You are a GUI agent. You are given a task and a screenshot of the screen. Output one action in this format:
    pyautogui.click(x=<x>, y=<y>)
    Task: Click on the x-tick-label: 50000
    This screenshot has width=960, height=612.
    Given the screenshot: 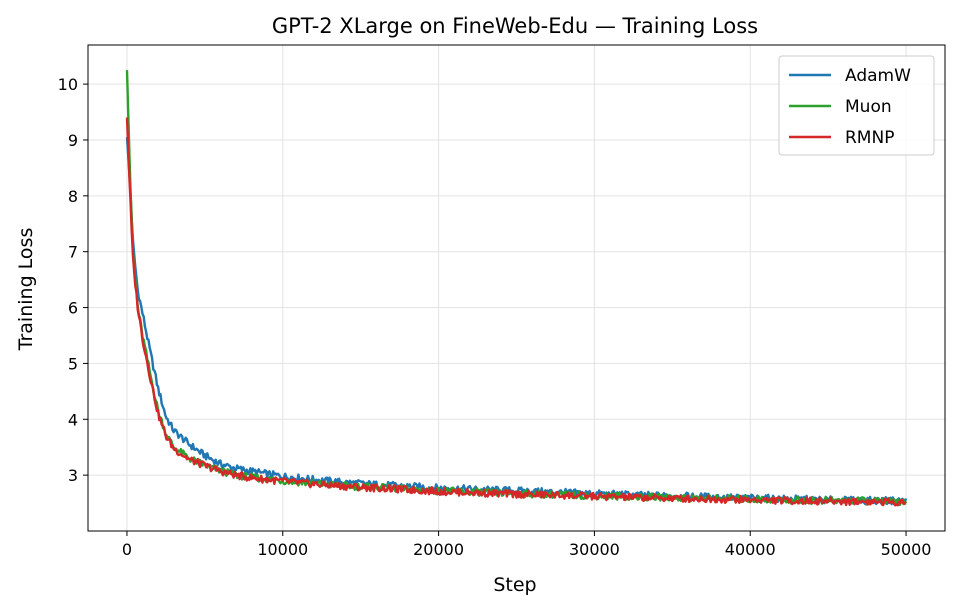 What is the action you would take?
    pyautogui.click(x=906, y=549)
    